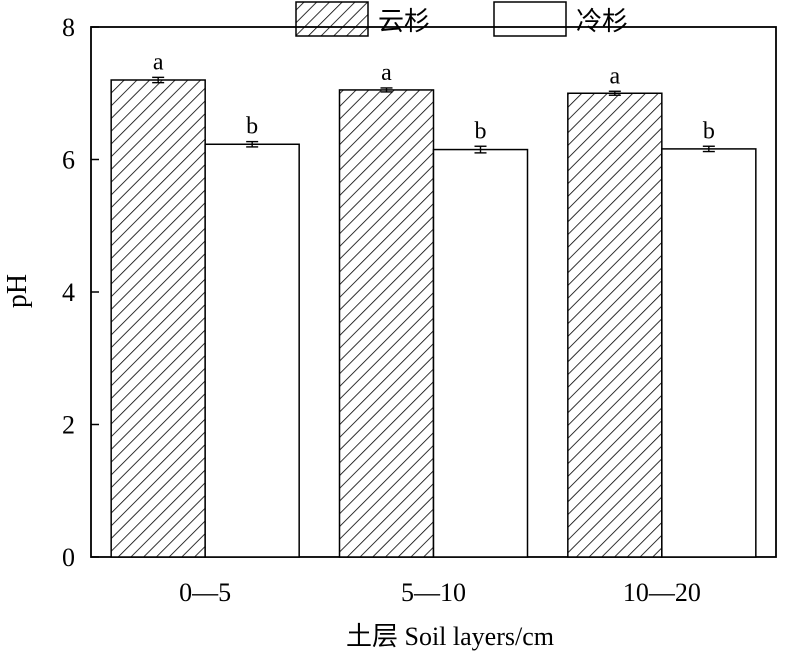 This screenshot has width=800, height=653. What do you see at coordinates (450, 636) in the screenshot?
I see `x-axis-title: 土层 Soil layers/cm` at bounding box center [450, 636].